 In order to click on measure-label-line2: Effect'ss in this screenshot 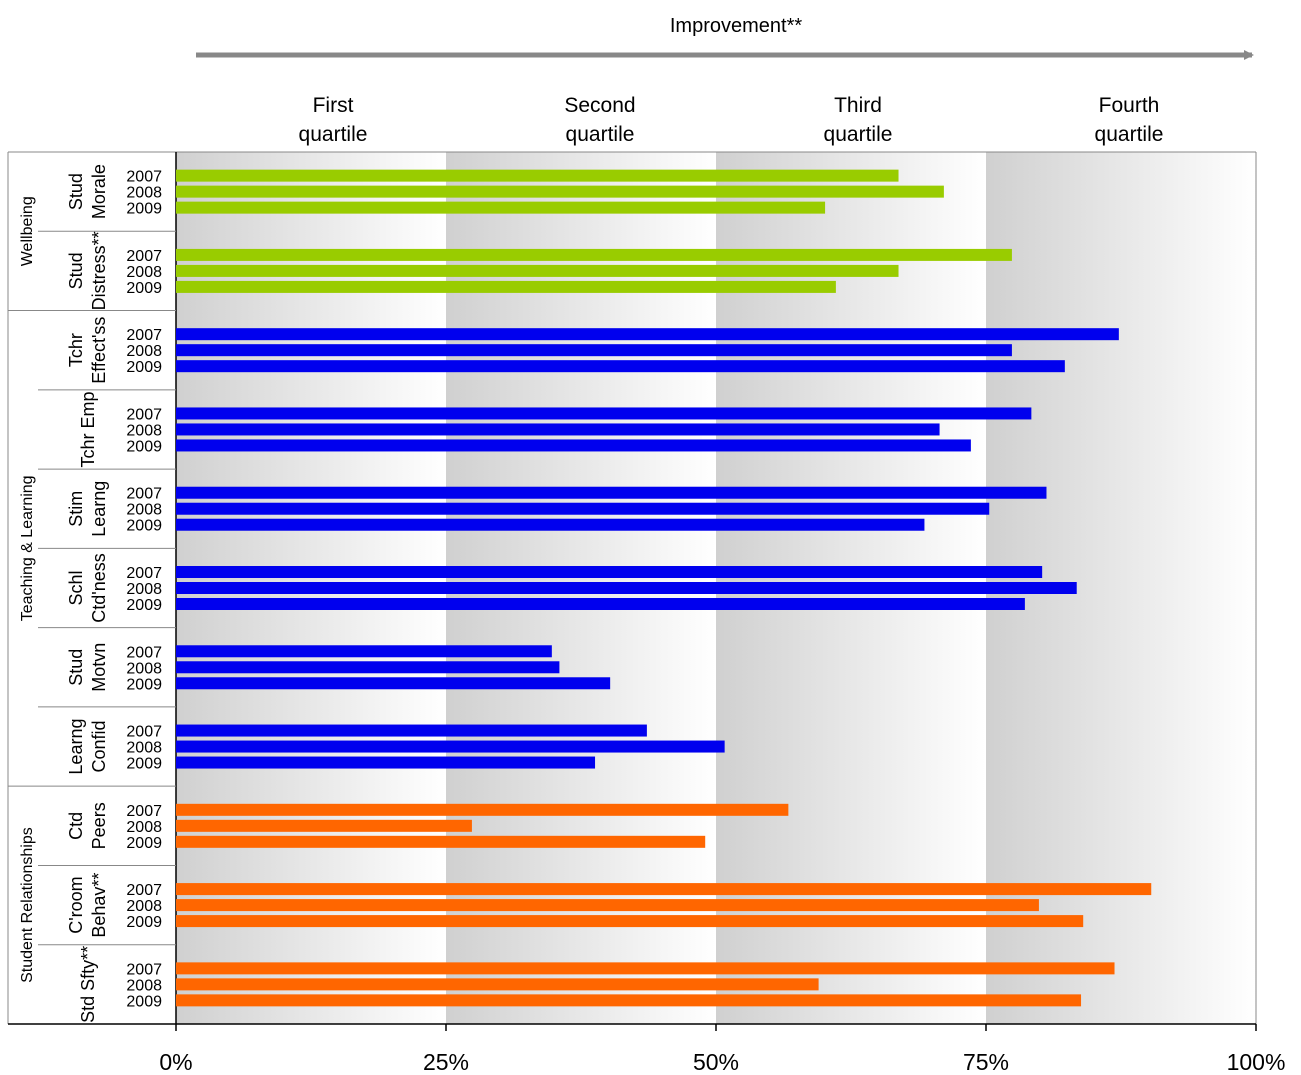, I will do `click(99, 350)`.